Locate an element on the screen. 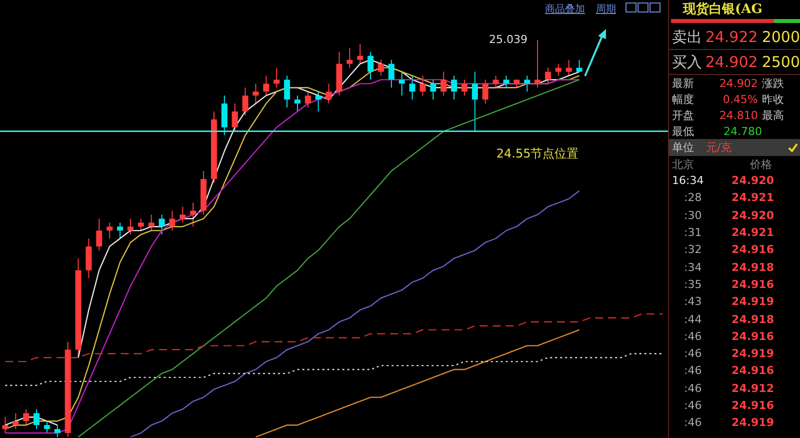 Image resolution: width=800 pixels, height=438 pixels. text: 买入 is located at coordinates (687, 62).